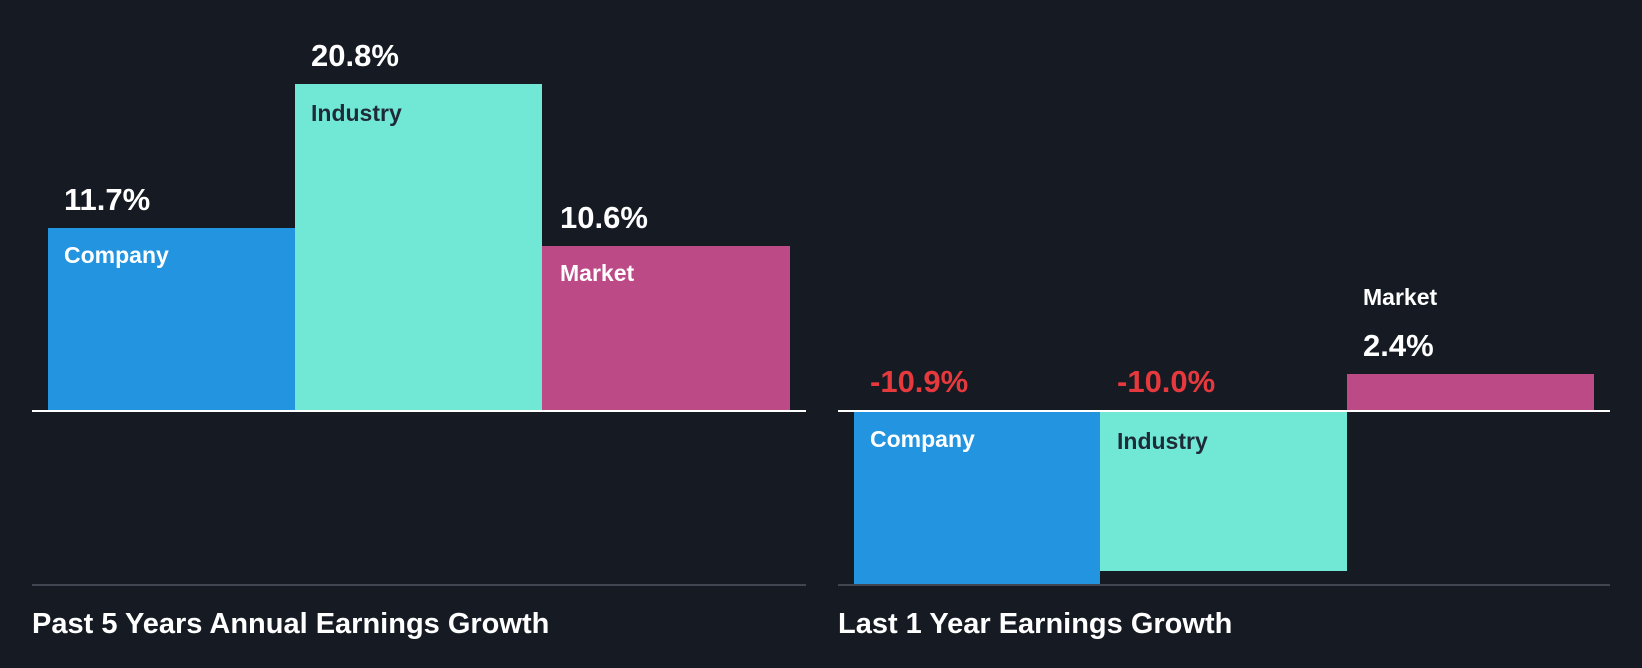  Describe the element at coordinates (356, 113) in the screenshot. I see `industry-5y-label: Industry` at that location.